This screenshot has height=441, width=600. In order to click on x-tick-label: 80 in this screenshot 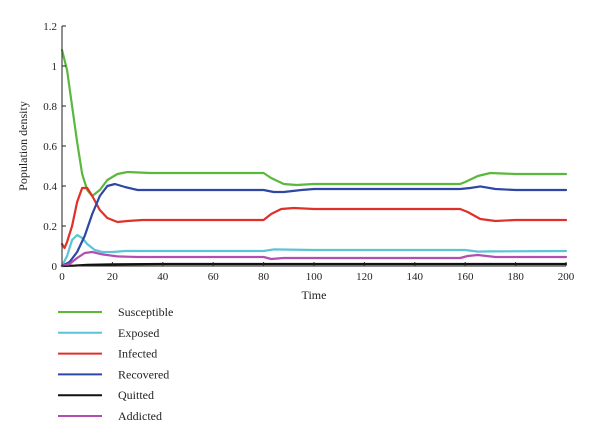, I will do `click(264, 277)`.